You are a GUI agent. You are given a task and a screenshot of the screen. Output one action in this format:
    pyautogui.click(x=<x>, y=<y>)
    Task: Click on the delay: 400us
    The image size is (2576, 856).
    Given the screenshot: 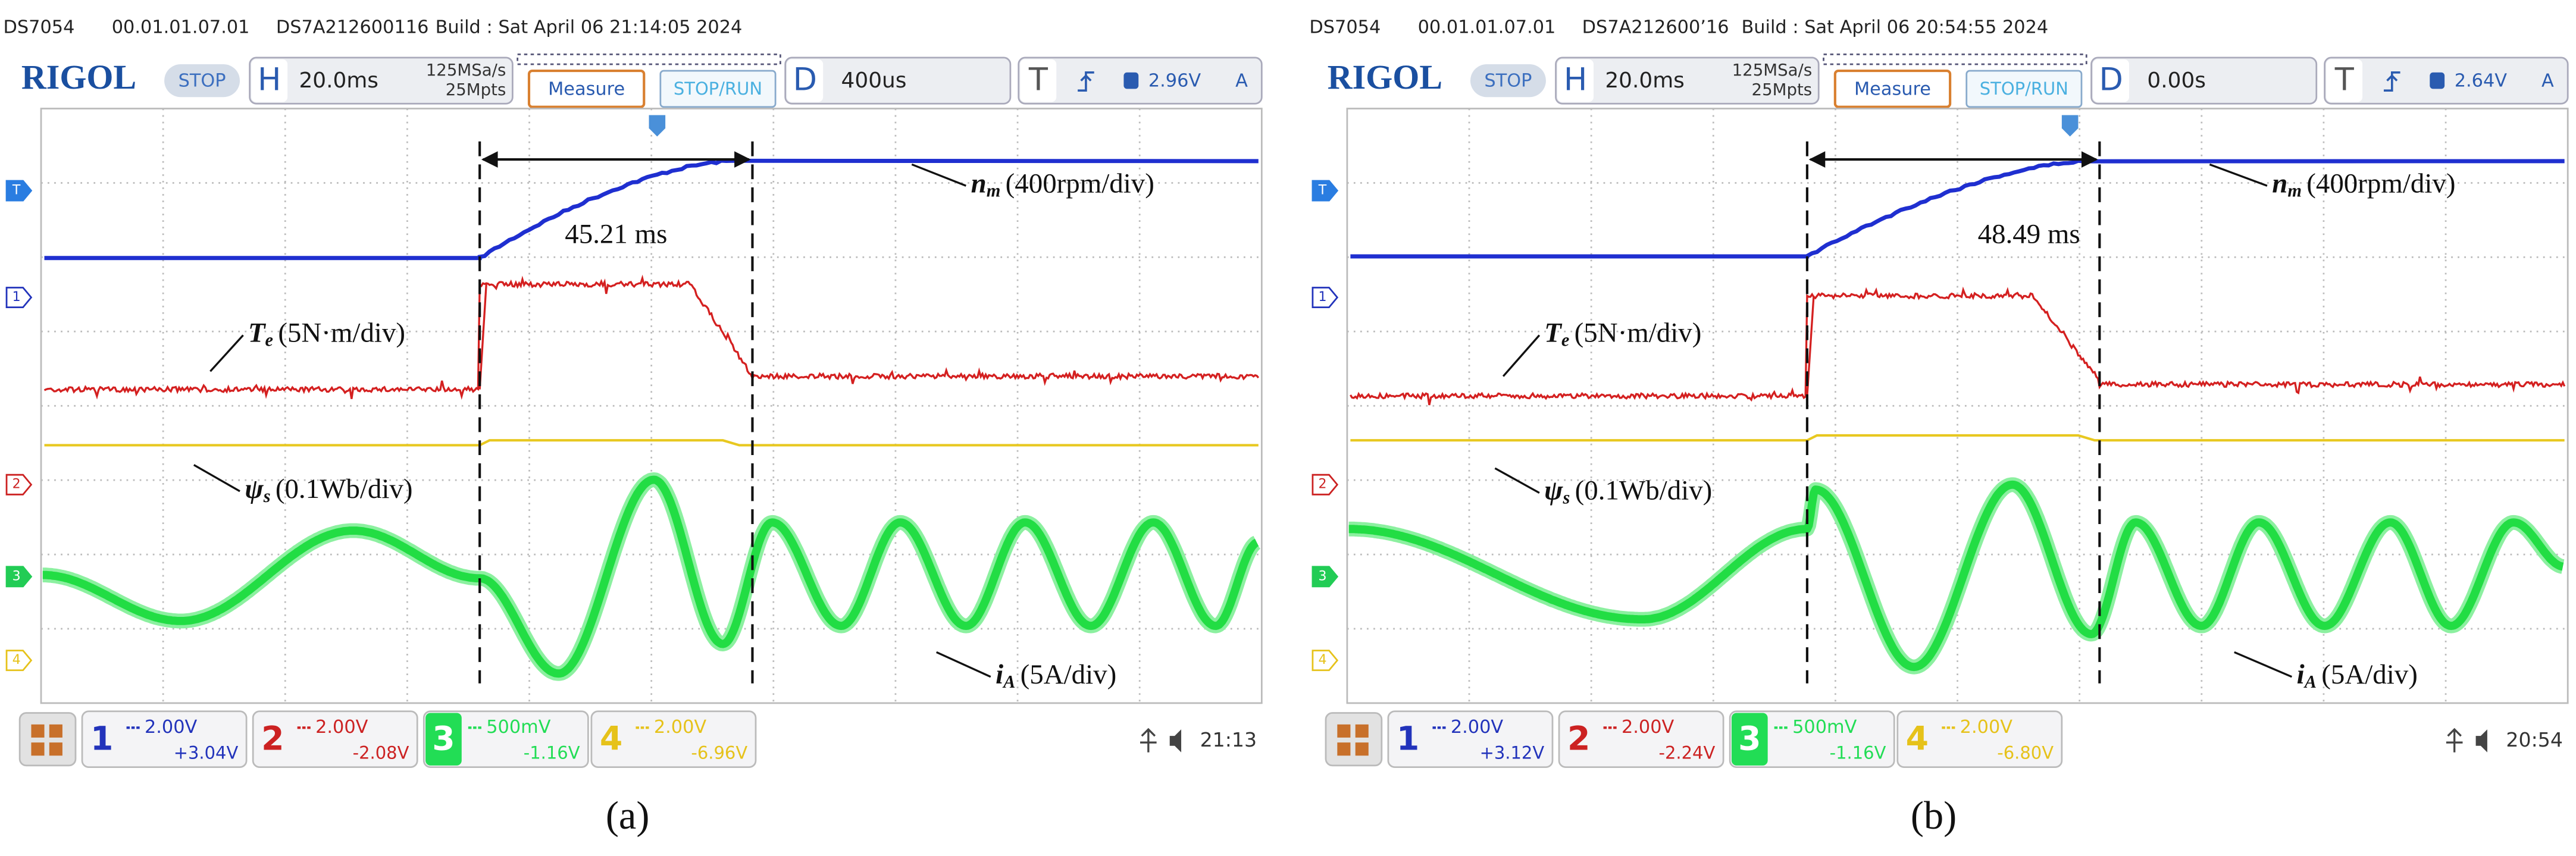 What is the action you would take?
    pyautogui.click(x=874, y=80)
    